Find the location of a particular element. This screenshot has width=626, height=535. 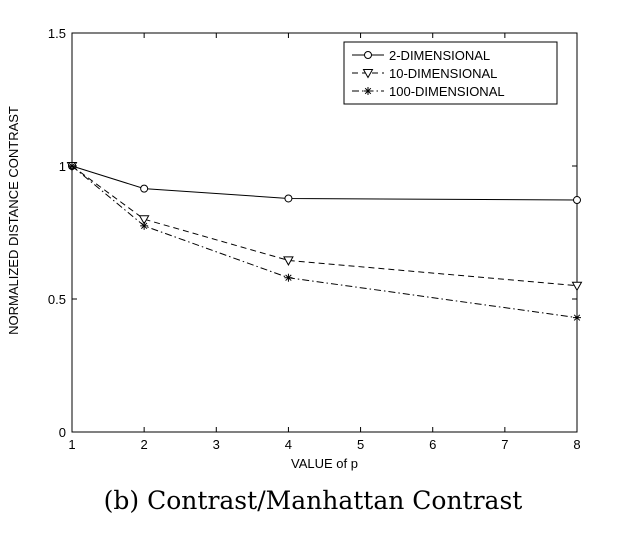

x-tick-label: 1 is located at coordinates (71, 444).